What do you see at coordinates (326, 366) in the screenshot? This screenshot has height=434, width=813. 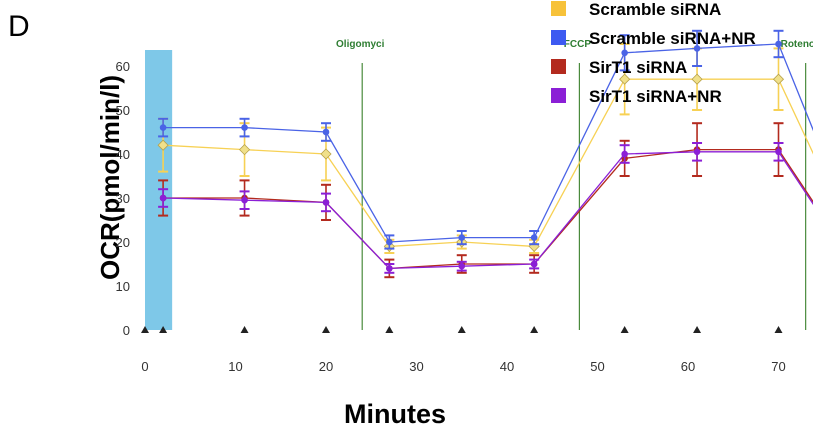 I see `x-tick-label: 20` at bounding box center [326, 366].